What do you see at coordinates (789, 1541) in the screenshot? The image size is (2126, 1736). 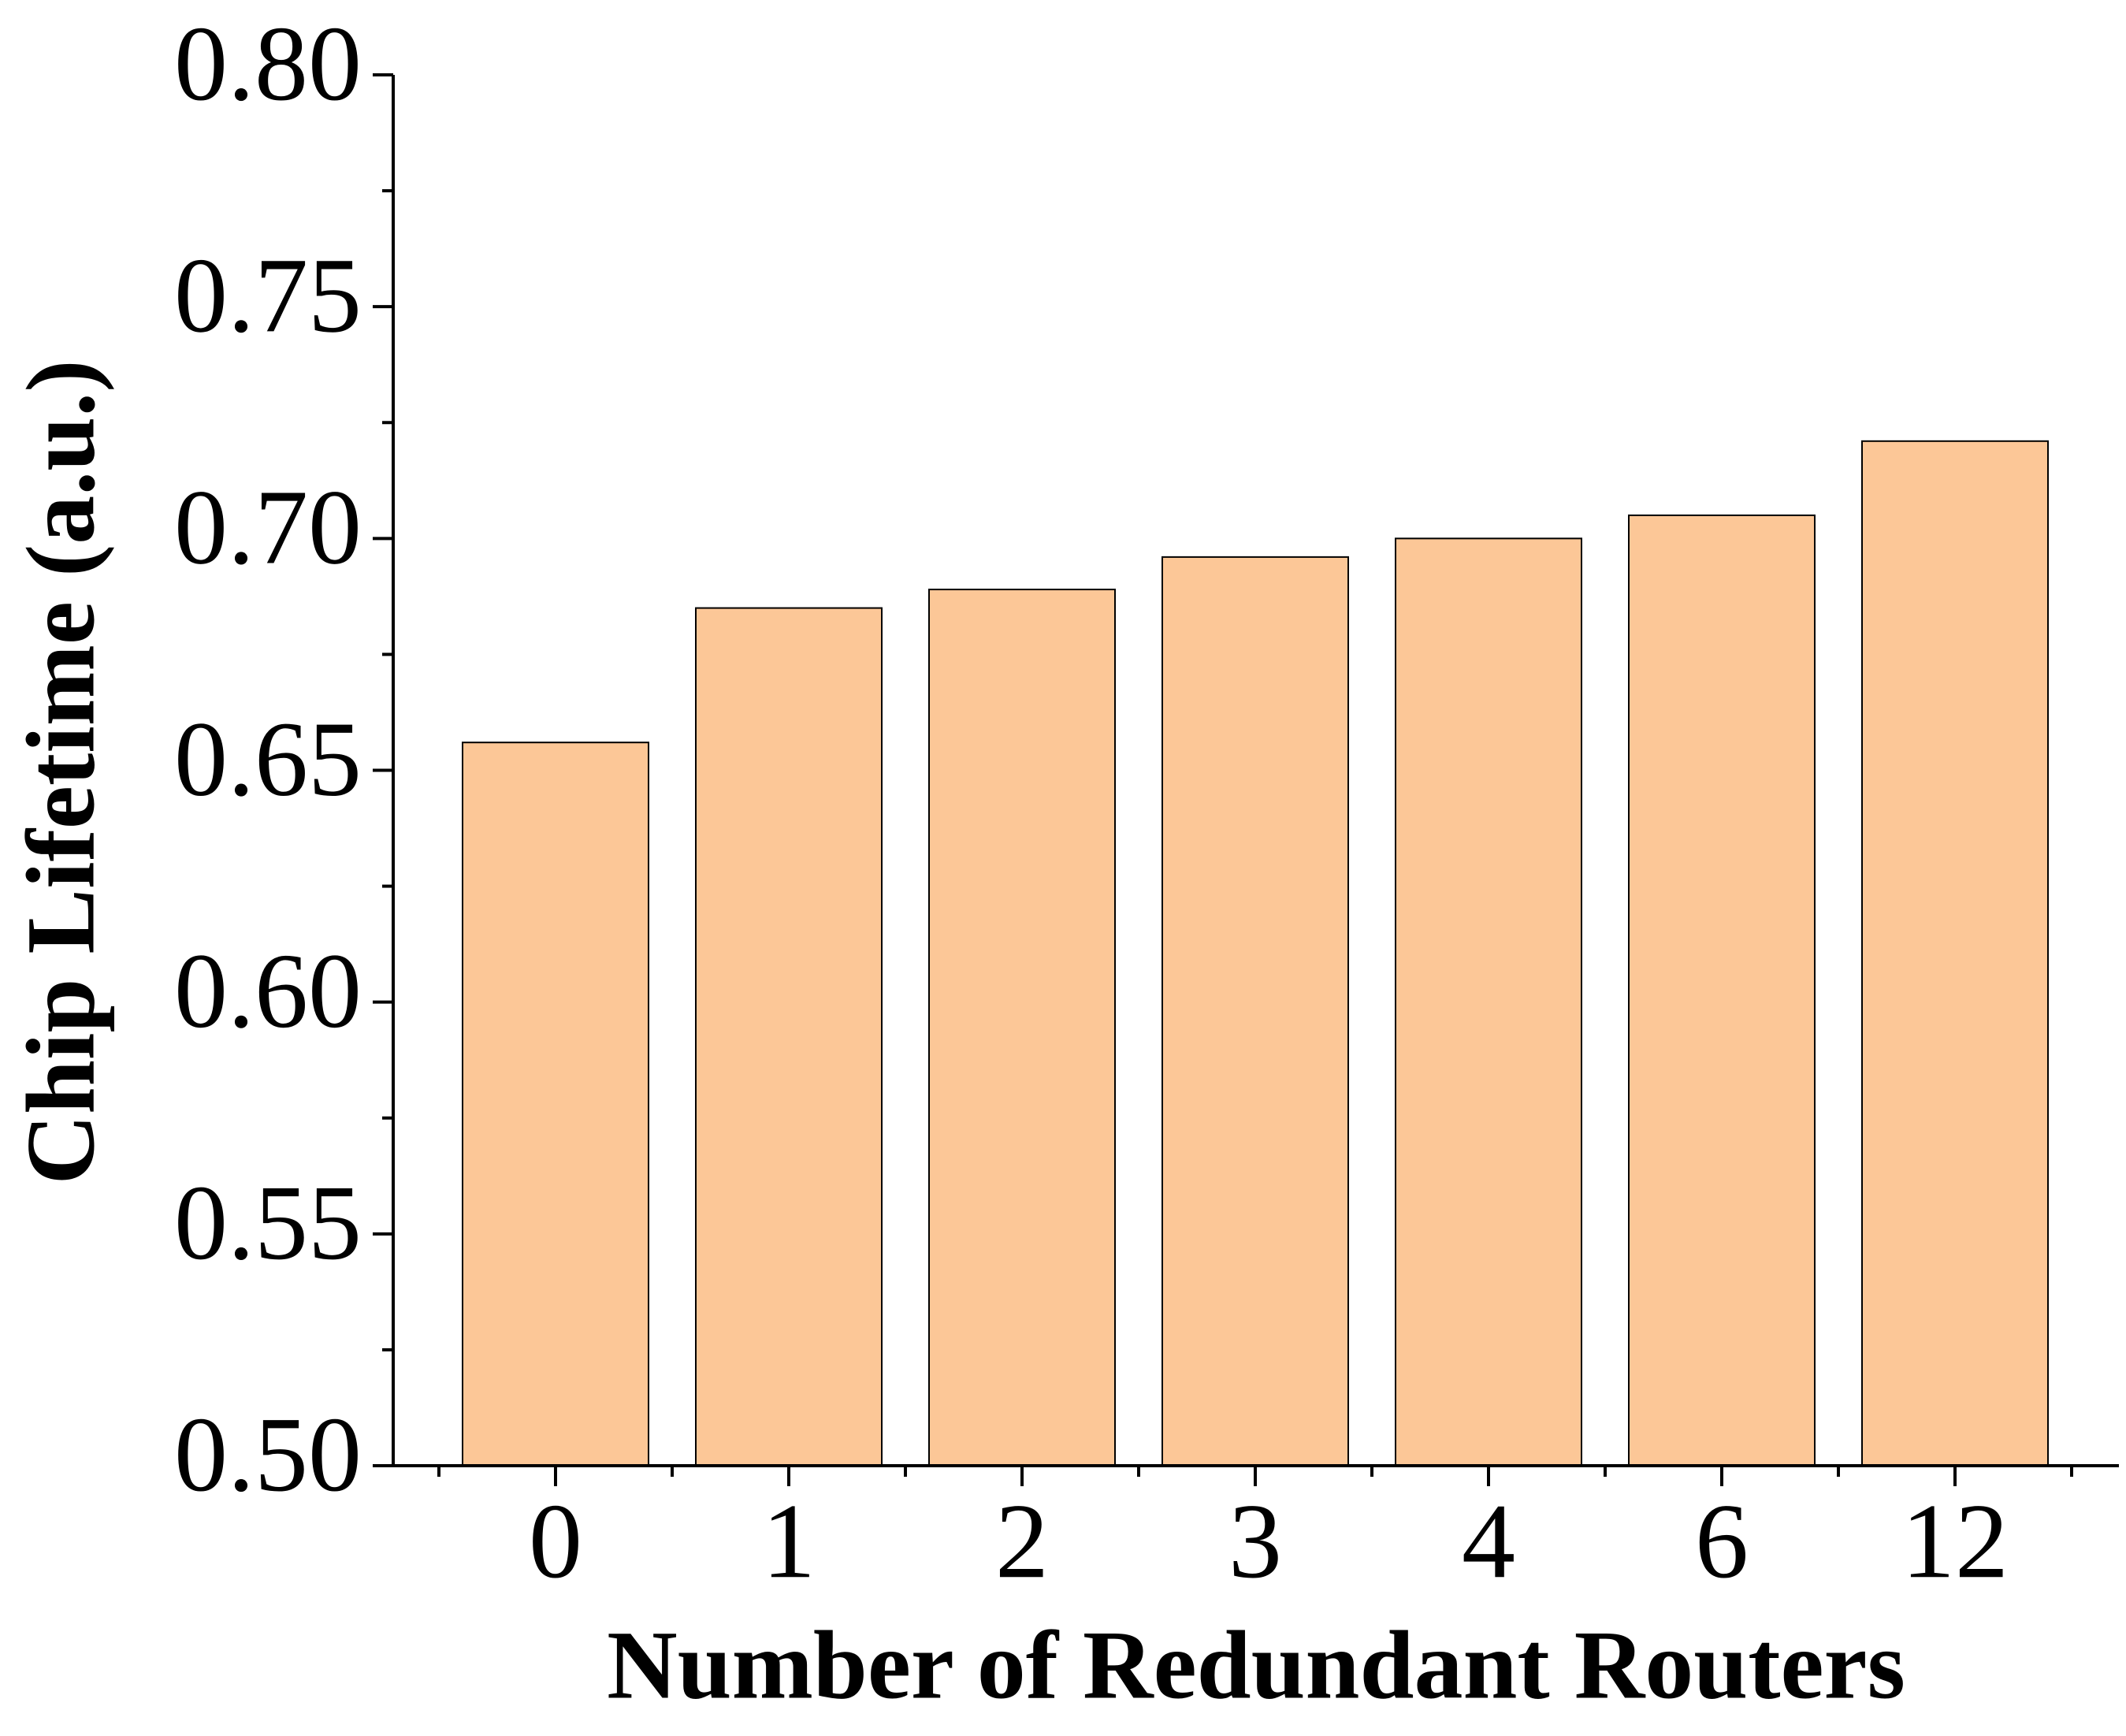 I see `x-tick-label: 1` at bounding box center [789, 1541].